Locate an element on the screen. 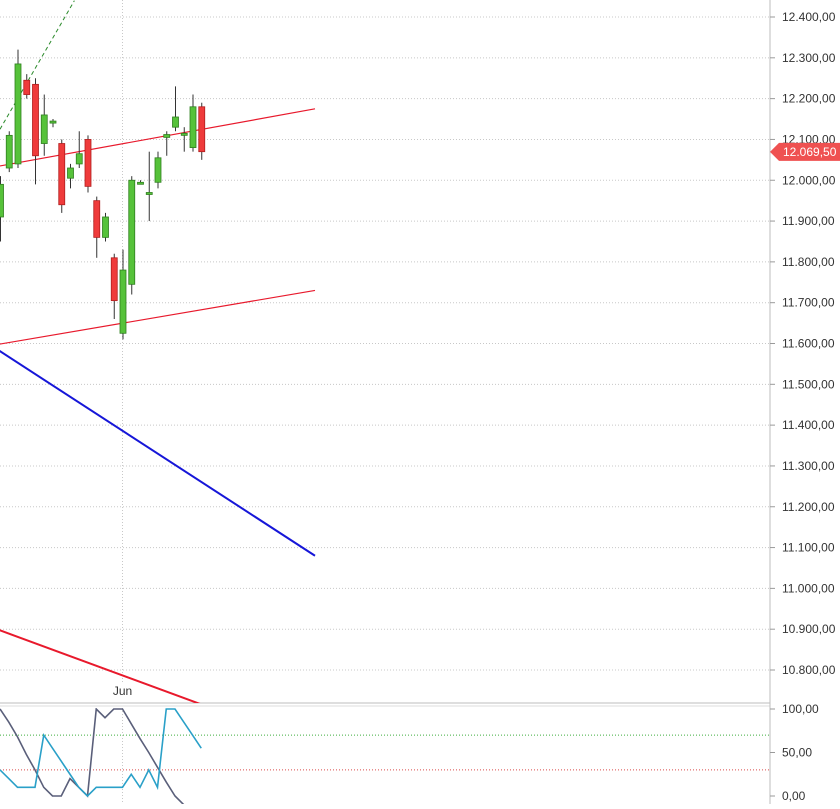 This screenshot has height=809, width=840. trendline-upper-red is located at coordinates (158, 137).